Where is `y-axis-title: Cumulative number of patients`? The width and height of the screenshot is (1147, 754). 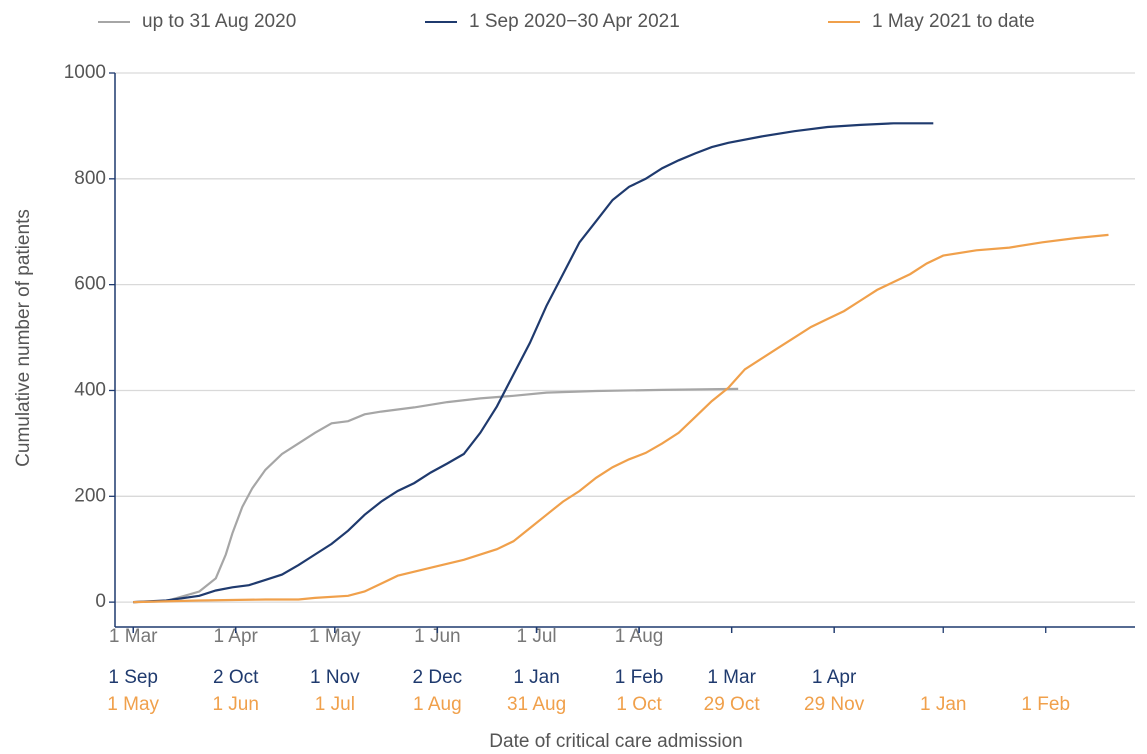 y-axis-title: Cumulative number of patients is located at coordinates (23, 338).